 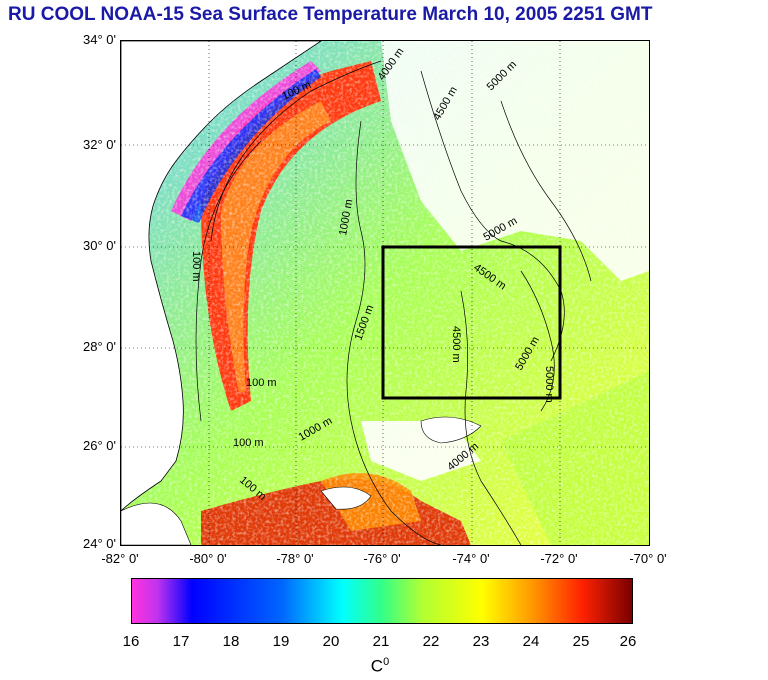 I want to click on colorbar-tick: 22, so click(x=431, y=641).